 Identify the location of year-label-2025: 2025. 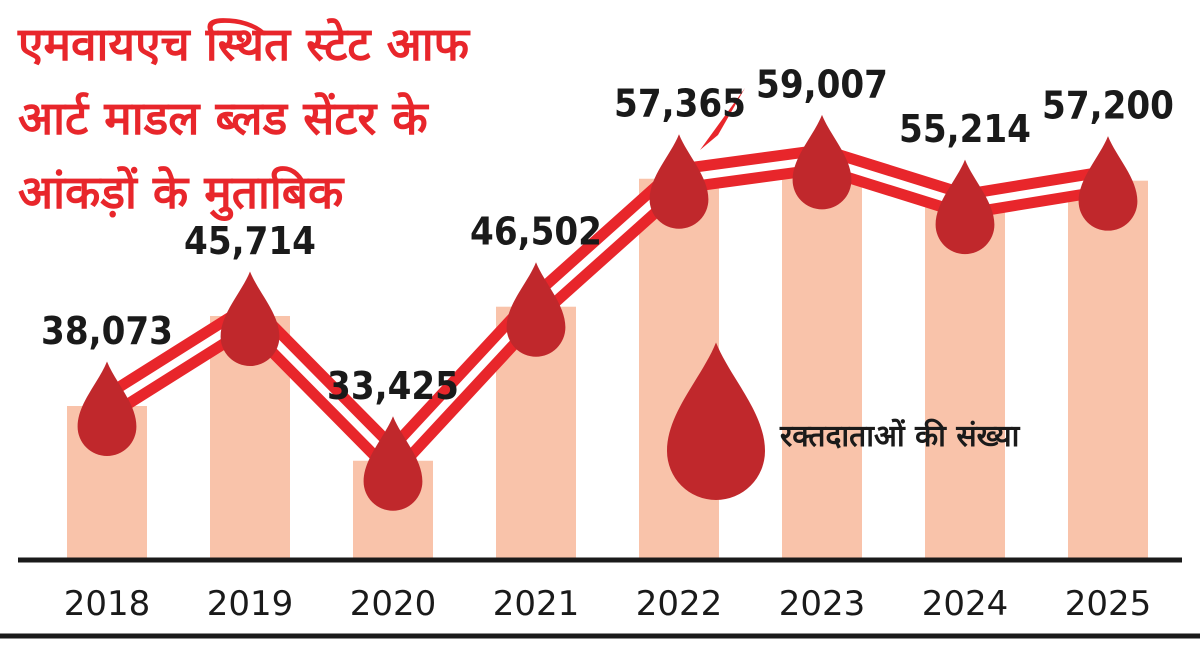
(1108, 604).